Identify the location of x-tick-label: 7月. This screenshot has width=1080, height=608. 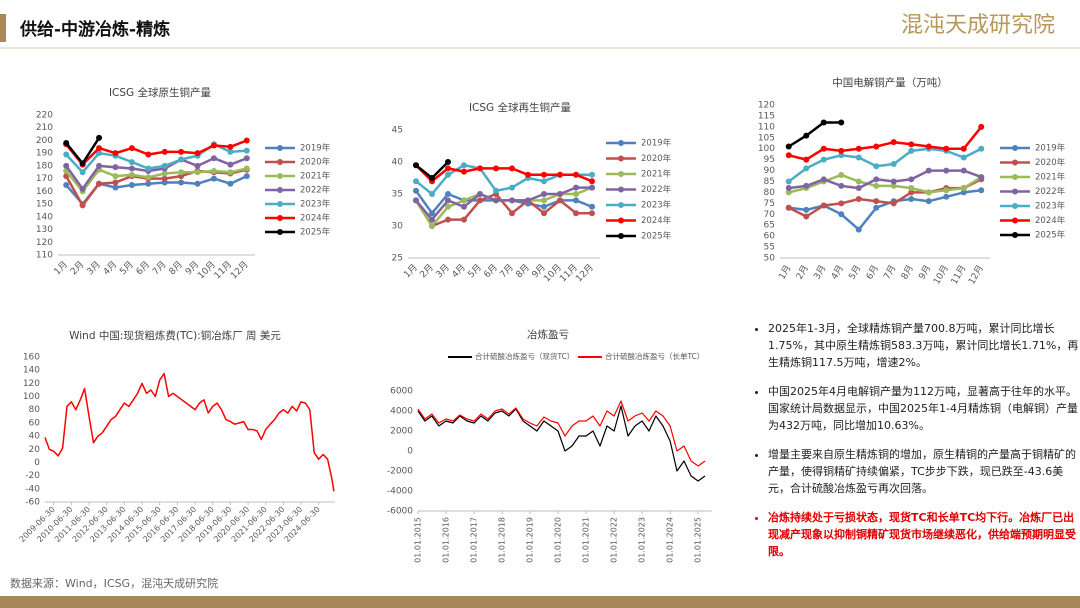
(159, 268).